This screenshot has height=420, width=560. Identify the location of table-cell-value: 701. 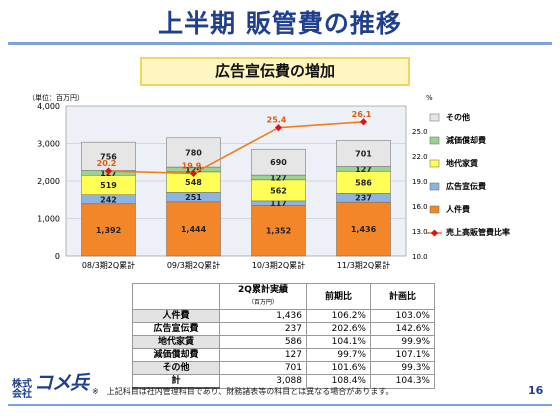
(263, 368).